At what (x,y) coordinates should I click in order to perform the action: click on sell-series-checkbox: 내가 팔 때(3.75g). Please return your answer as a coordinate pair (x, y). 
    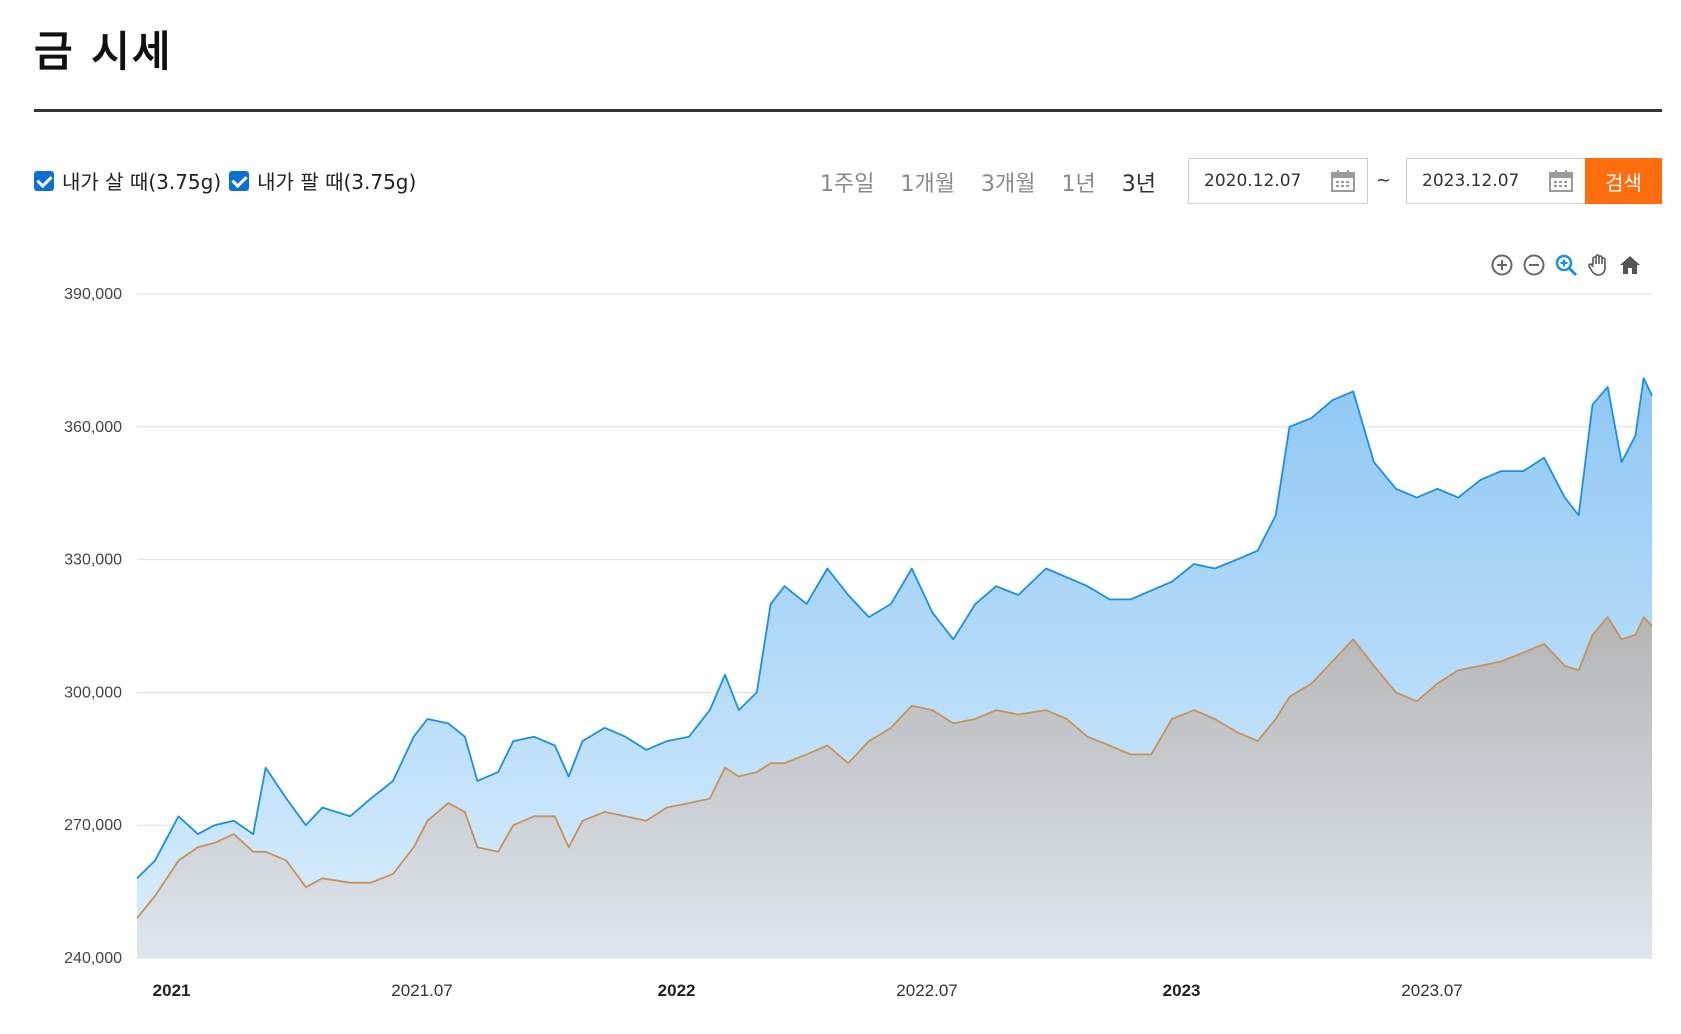
    Looking at the image, I should click on (322, 180).